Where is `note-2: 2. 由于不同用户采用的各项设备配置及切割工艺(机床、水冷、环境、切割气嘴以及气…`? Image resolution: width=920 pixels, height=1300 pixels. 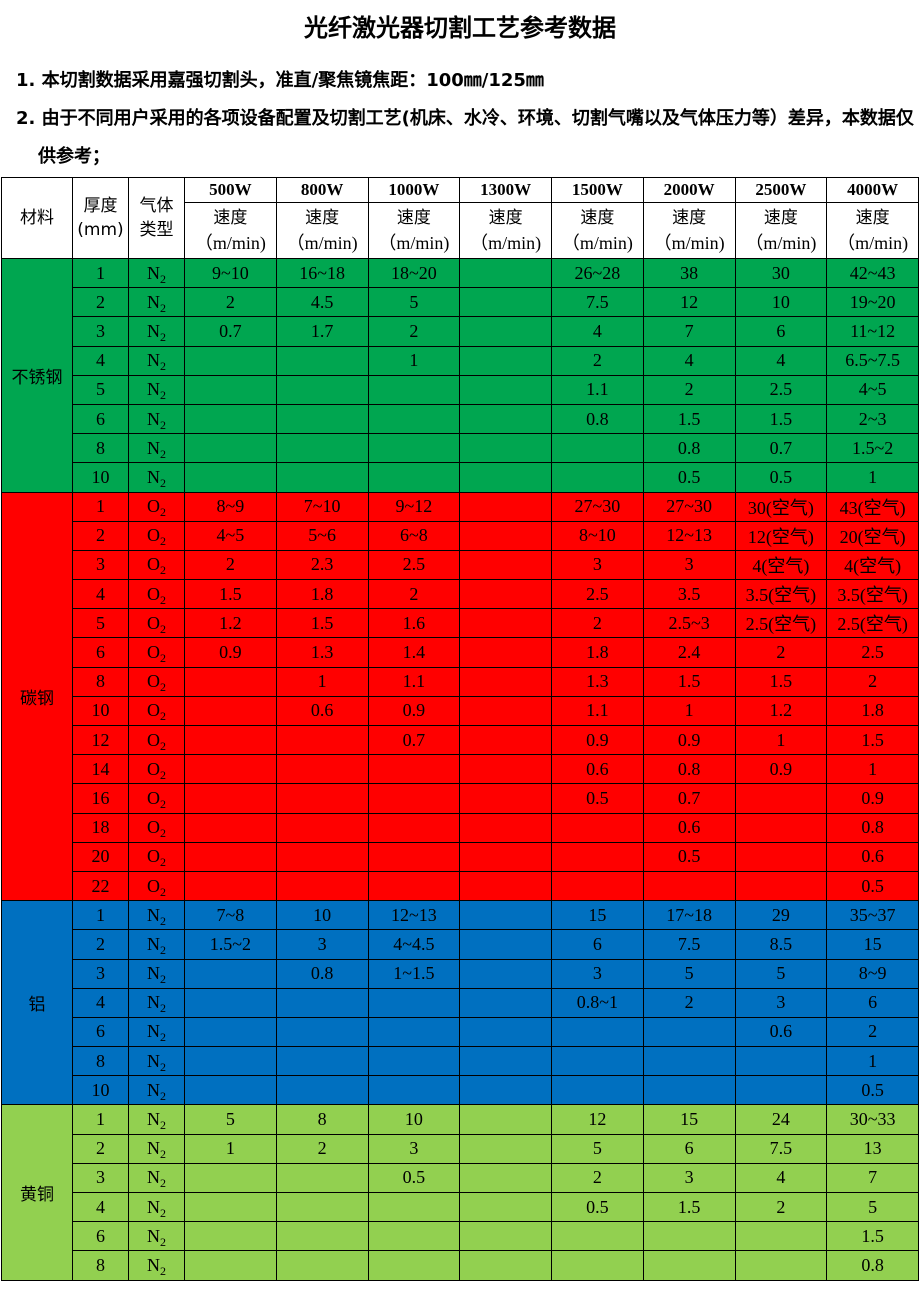 note-2: 2. 由于不同用户采用的各项设备配置及切割工艺(机床、水冷、环境、切割气嘴以及气… is located at coordinates (466, 138).